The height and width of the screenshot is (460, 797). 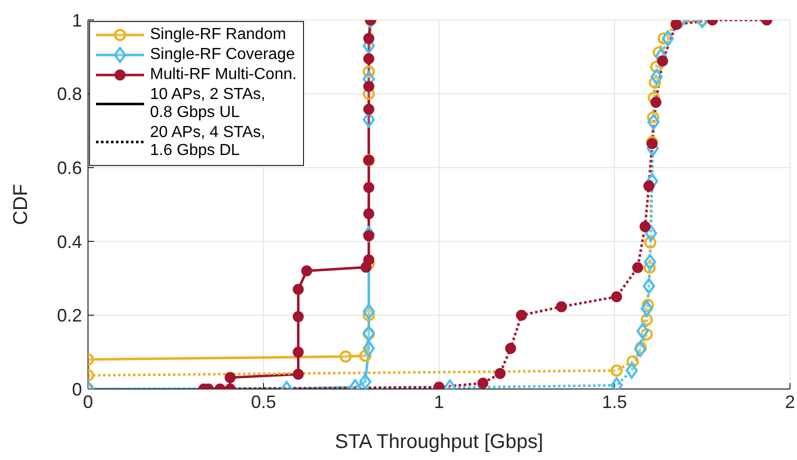 I want to click on y-tick-label: 0.8, so click(x=69, y=94).